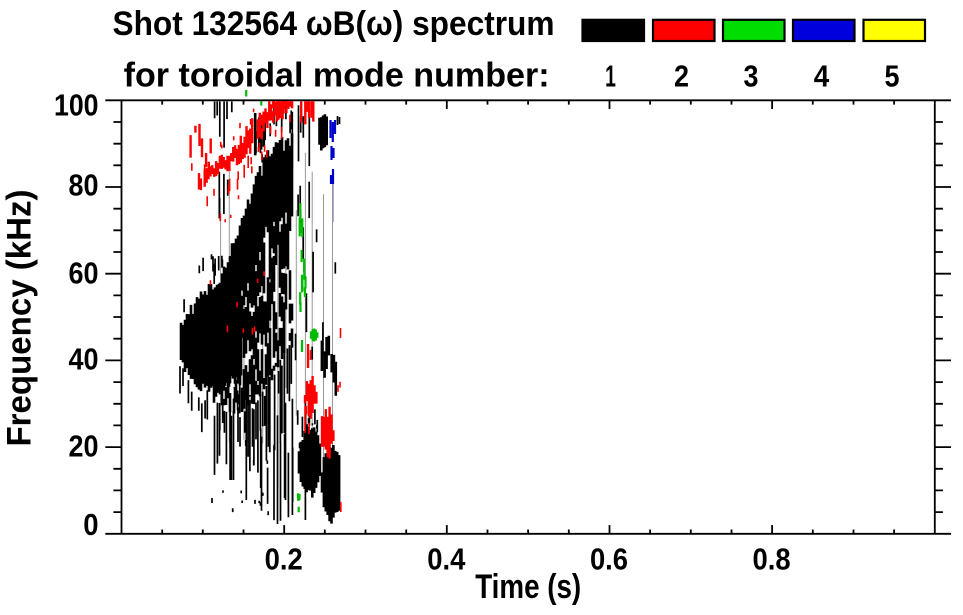 The height and width of the screenshot is (615, 963). I want to click on svg-text: 60, so click(84, 274).